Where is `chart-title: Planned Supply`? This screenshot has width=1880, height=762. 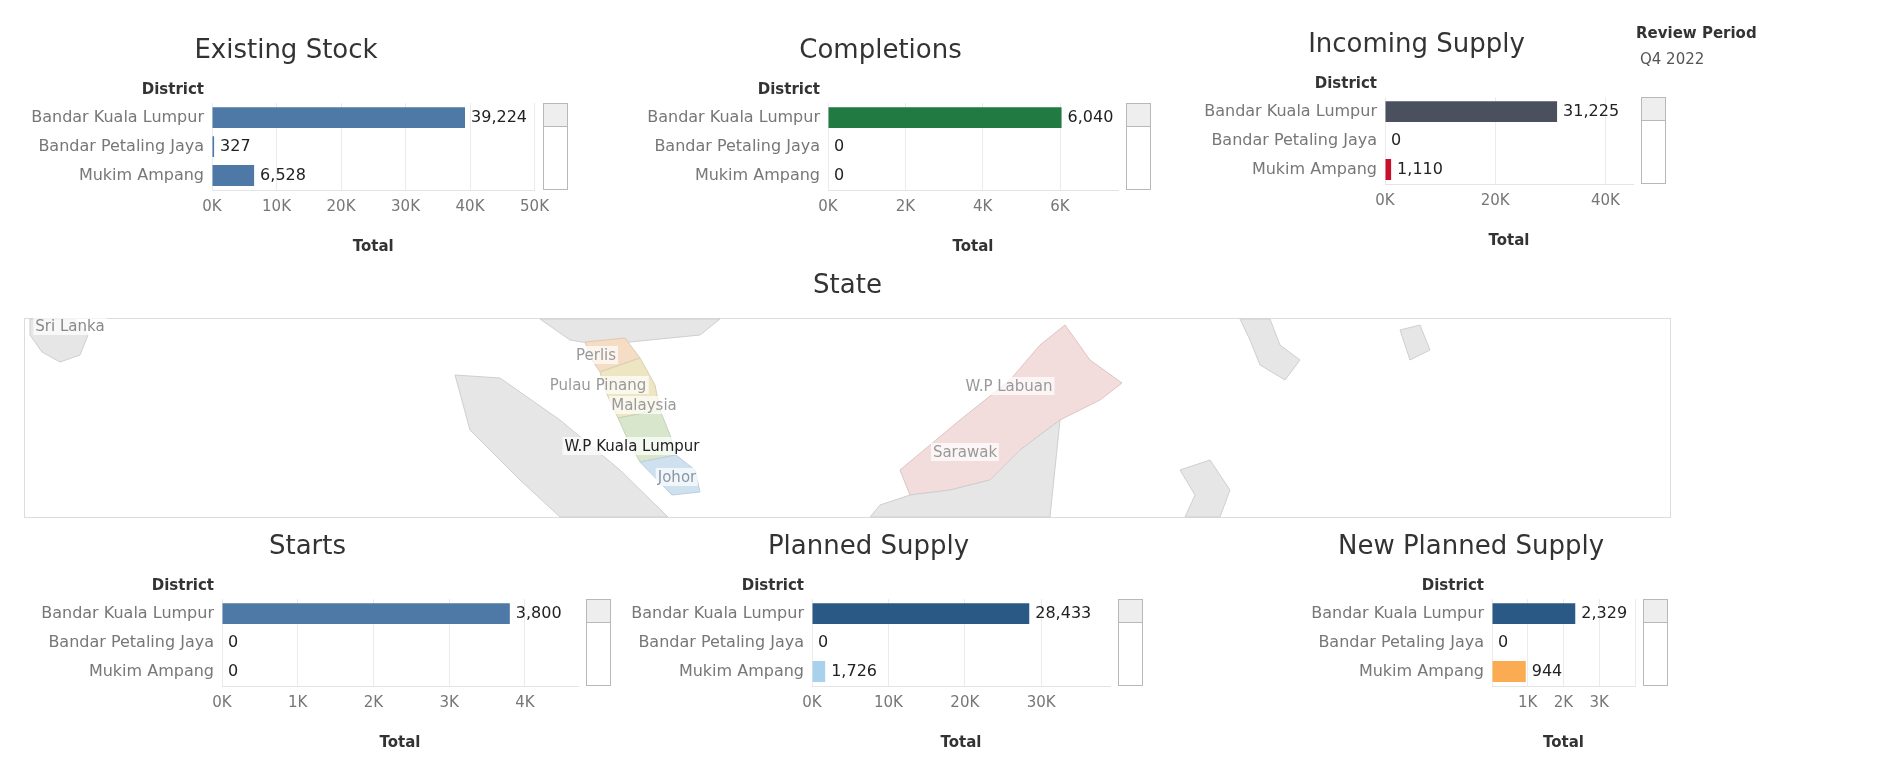
chart-title: Planned Supply is located at coordinates (868, 545).